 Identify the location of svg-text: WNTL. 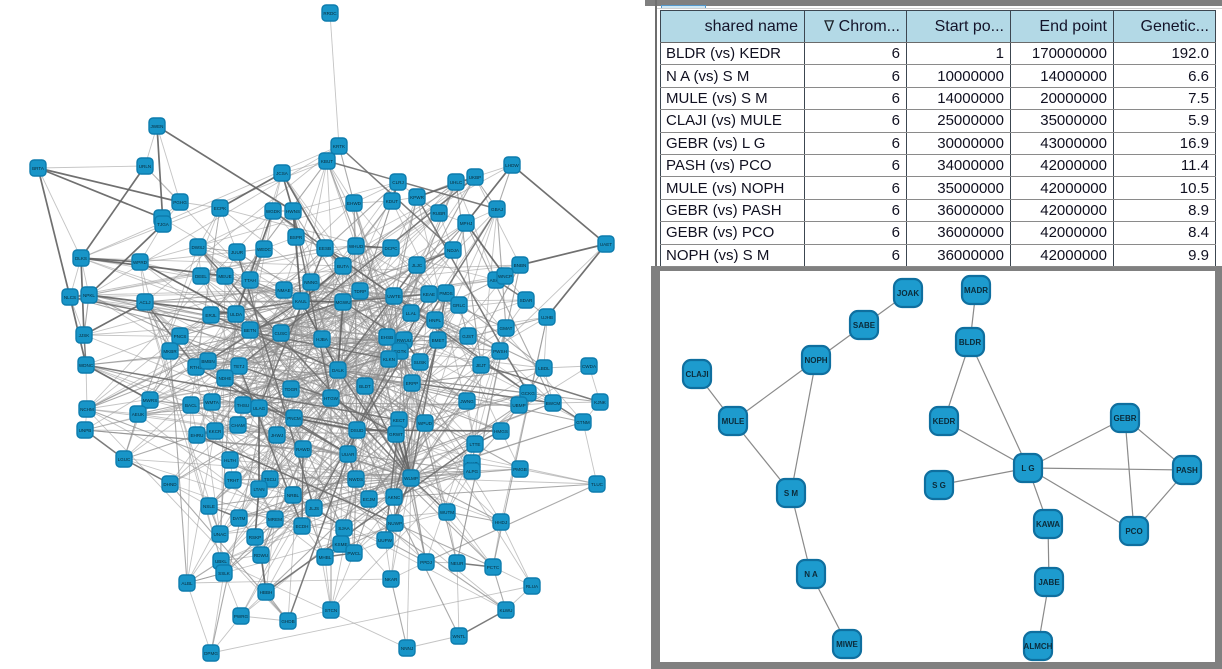
(458, 636).